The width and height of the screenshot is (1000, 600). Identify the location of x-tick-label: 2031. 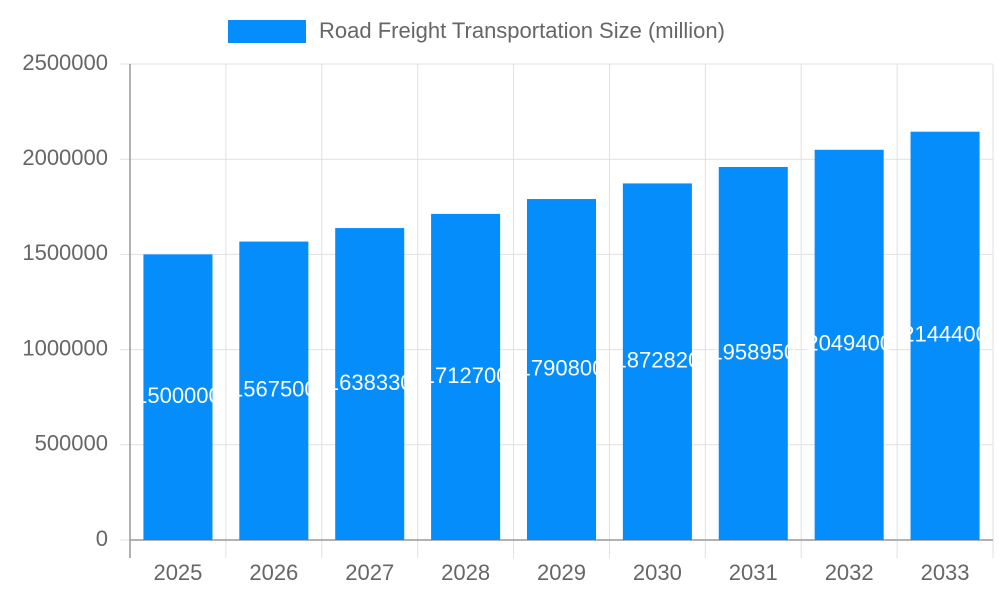
(753, 572).